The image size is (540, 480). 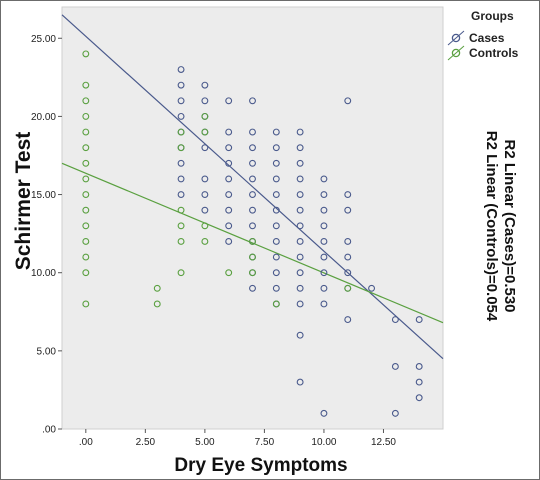 I want to click on x-tick-label: 12.50, so click(x=383, y=442).